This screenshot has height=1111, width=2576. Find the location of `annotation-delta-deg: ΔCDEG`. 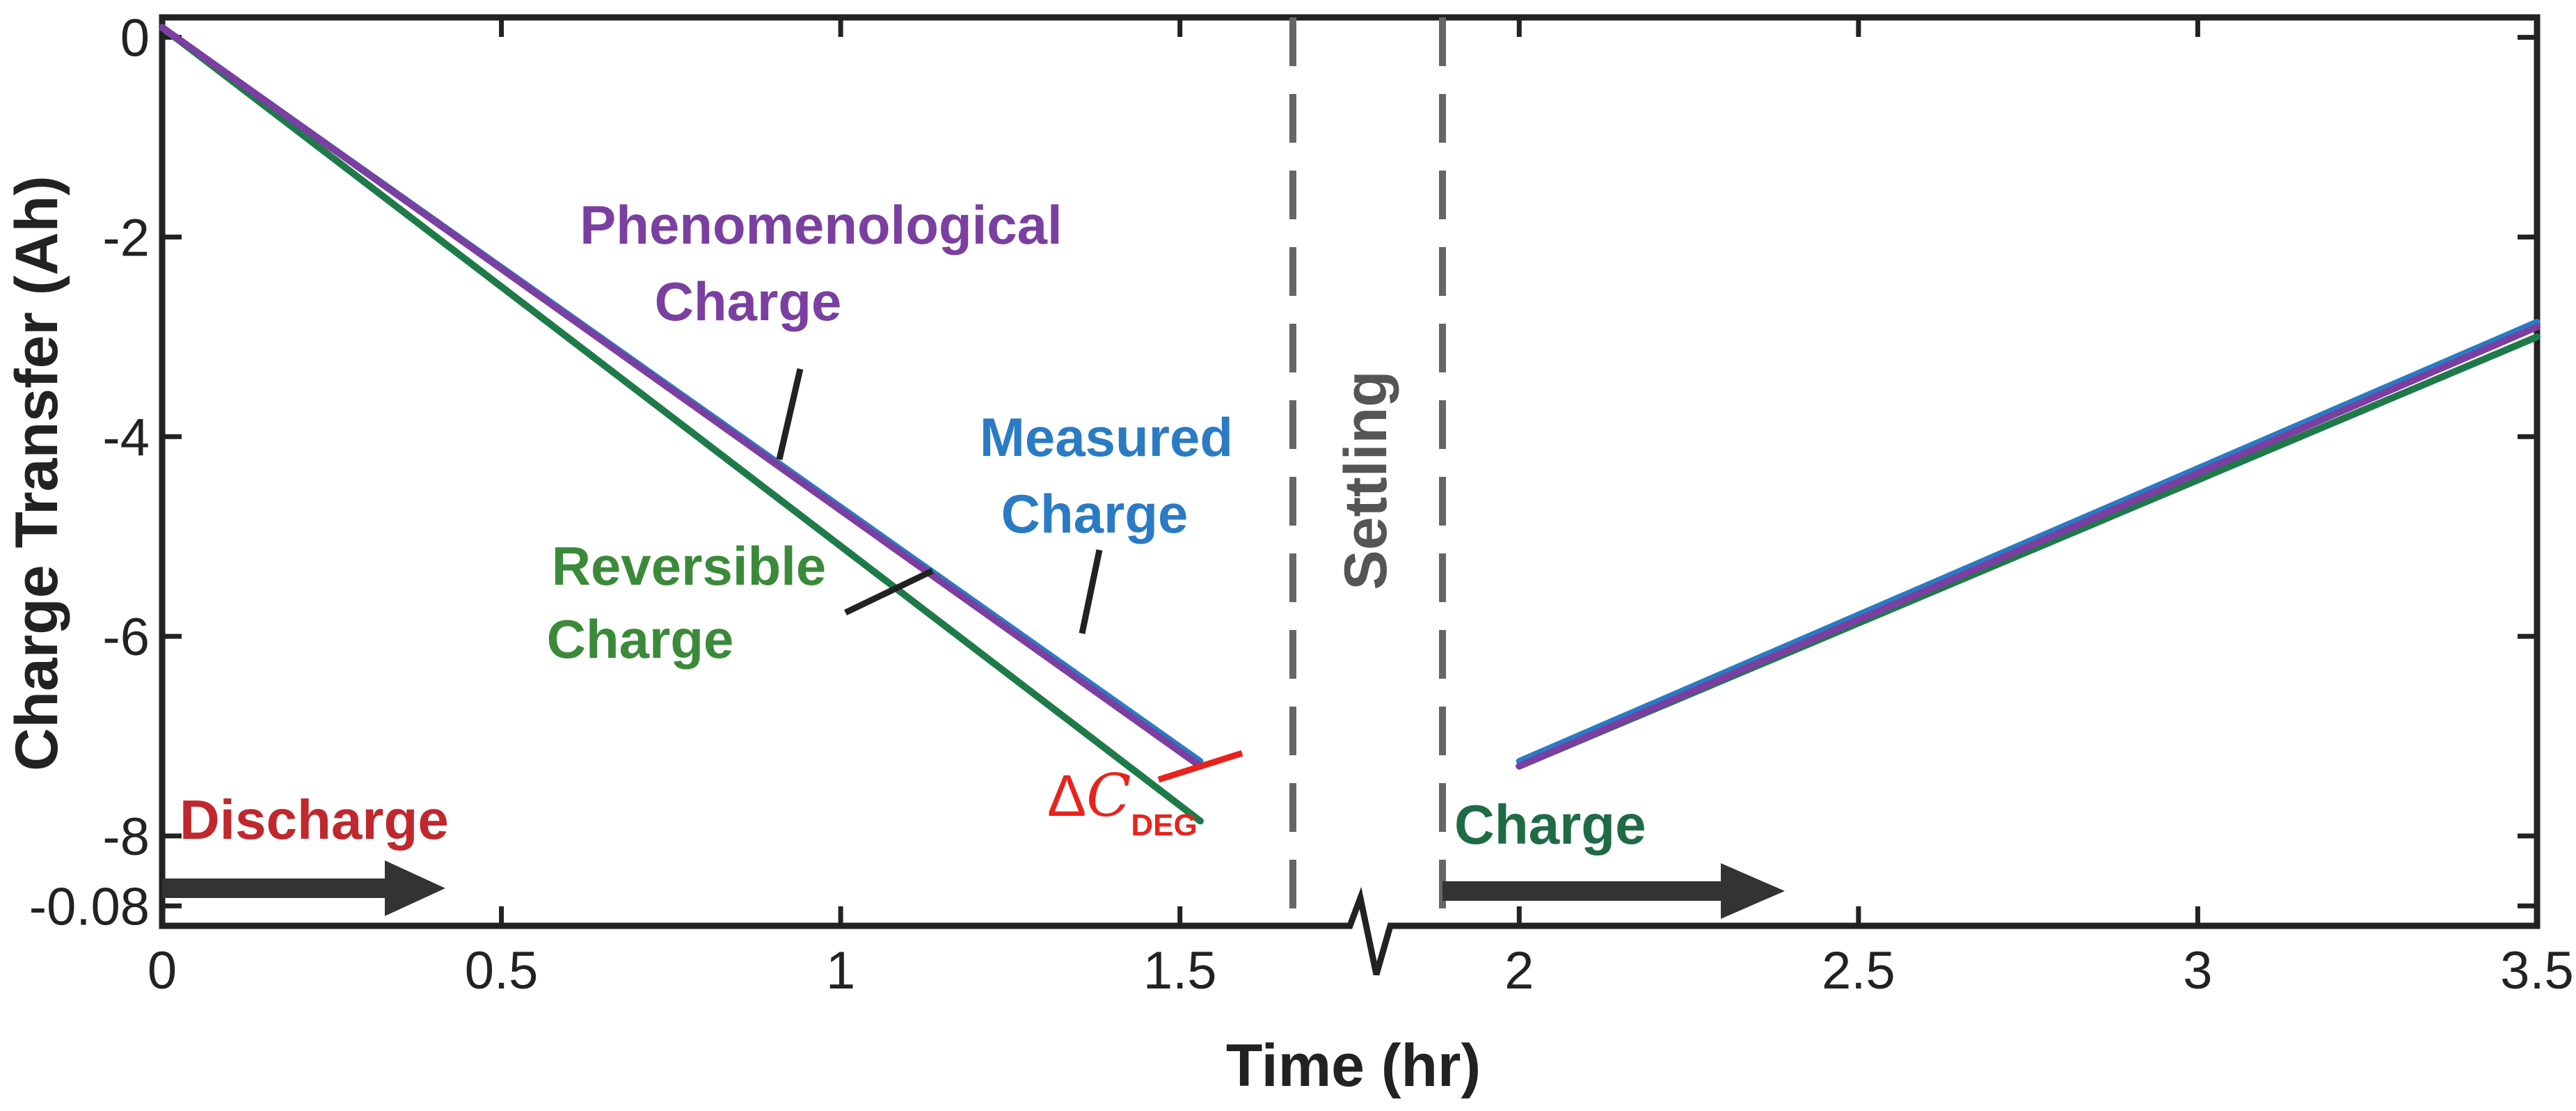

annotation-delta-deg: ΔCDEG is located at coordinates (1122, 802).